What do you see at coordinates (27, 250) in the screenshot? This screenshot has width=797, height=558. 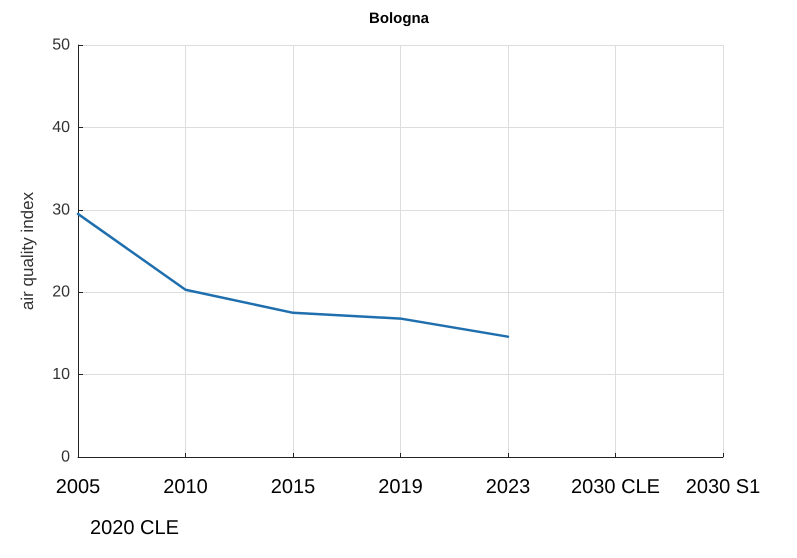 I see `y-axis-title: air quality index` at bounding box center [27, 250].